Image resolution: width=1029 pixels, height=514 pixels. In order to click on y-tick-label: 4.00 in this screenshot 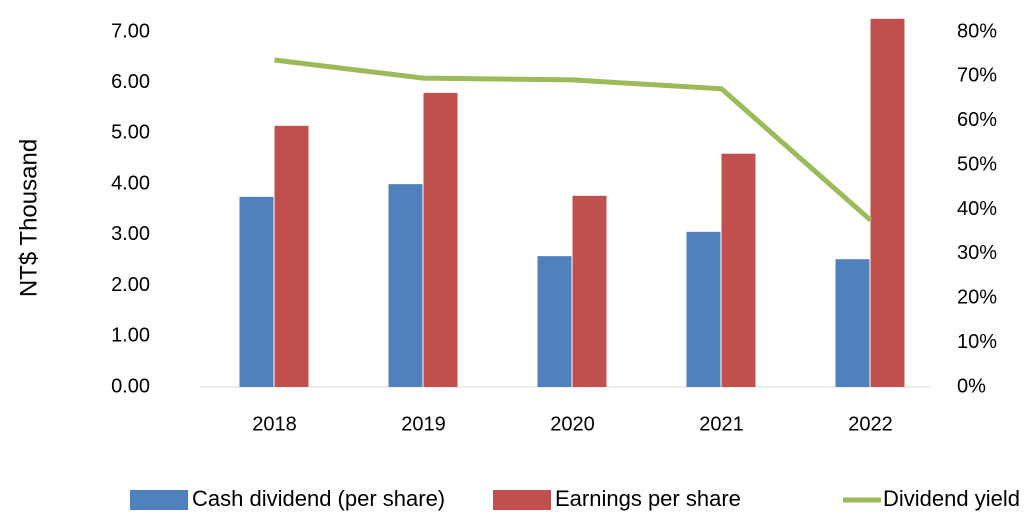, I will do `click(130, 183)`.